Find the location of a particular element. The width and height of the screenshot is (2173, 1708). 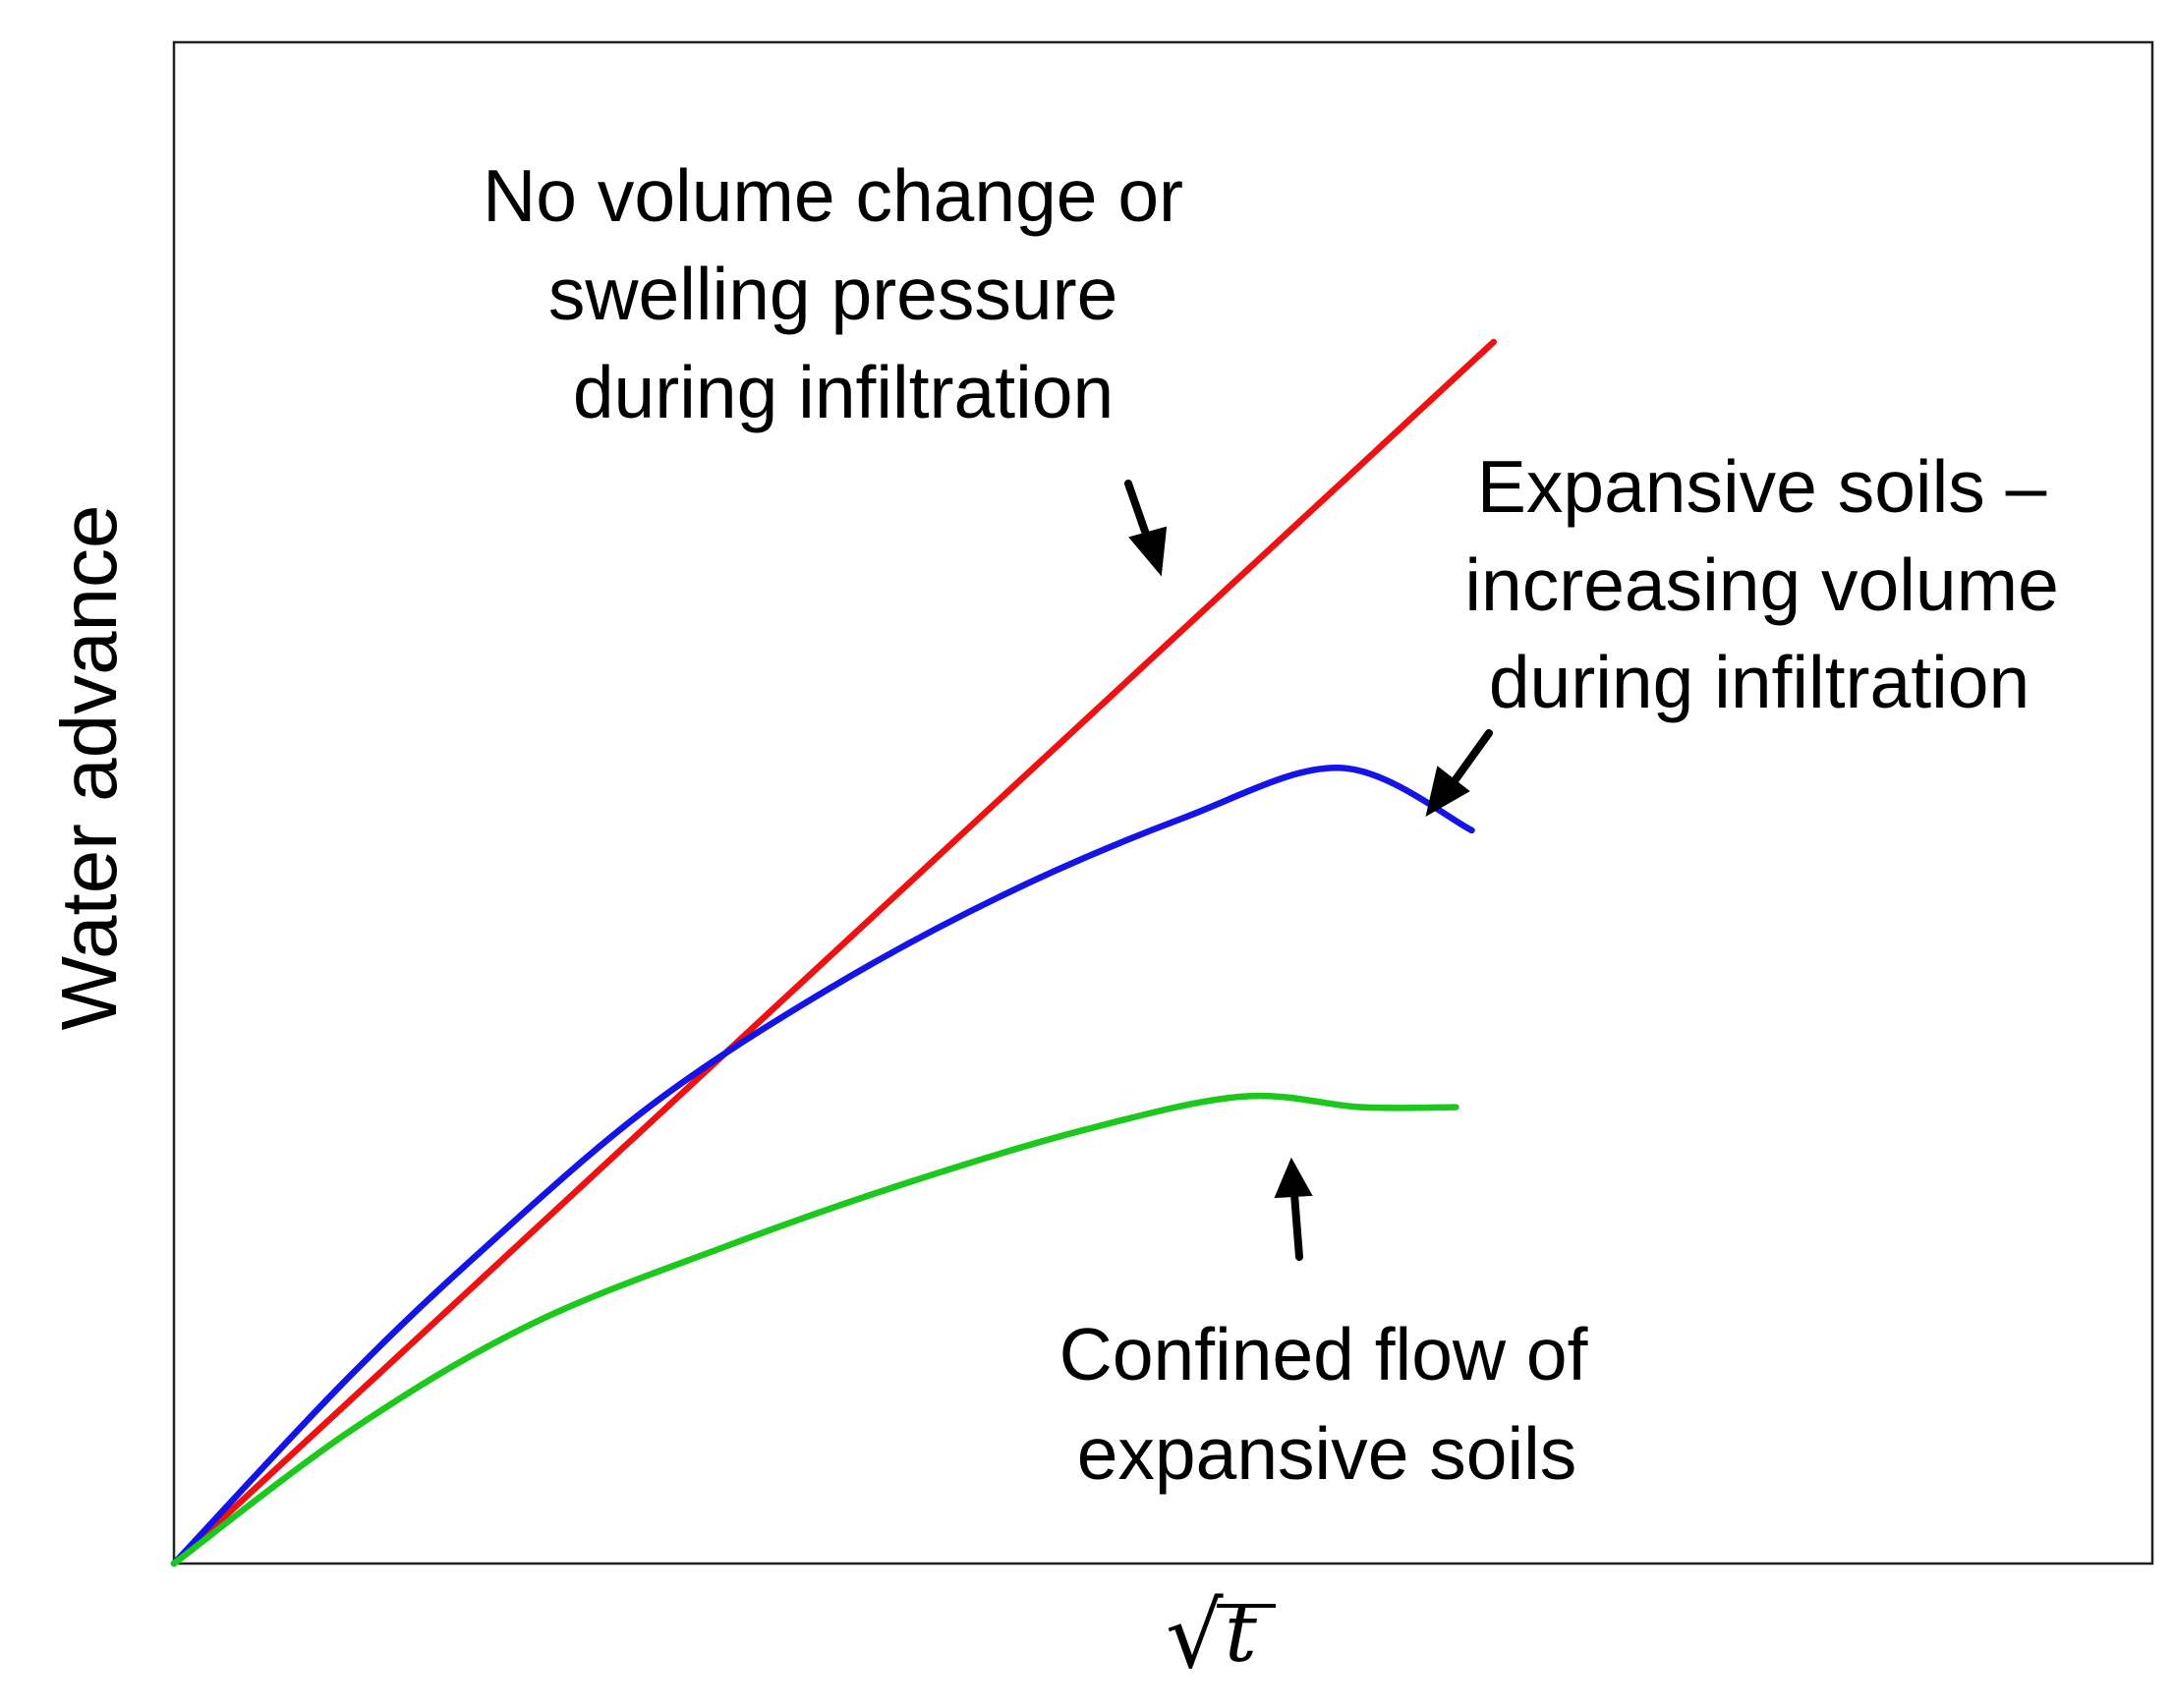

x-axis-radical: √ is located at coordinates (1195, 1635).